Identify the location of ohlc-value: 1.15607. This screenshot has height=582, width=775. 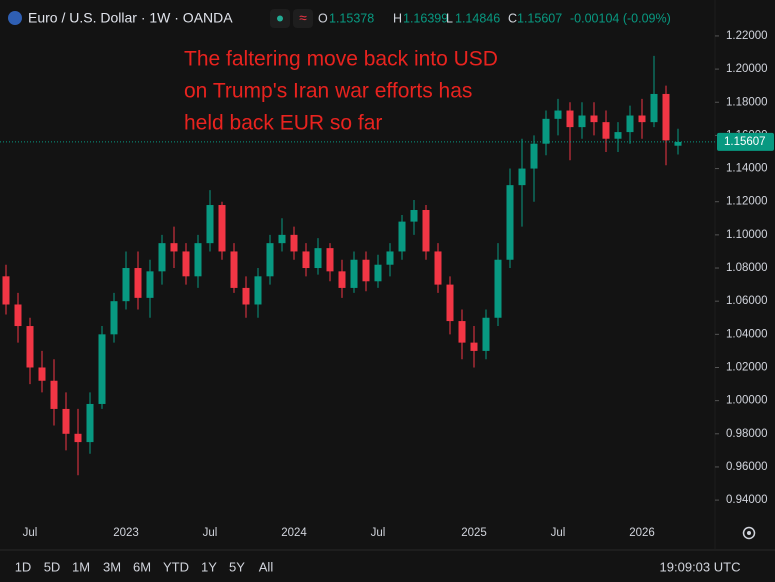
(539, 18).